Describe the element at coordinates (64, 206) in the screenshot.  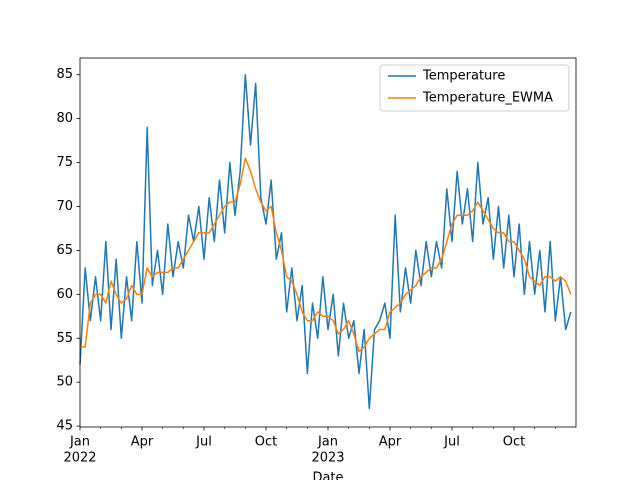
I see `y-tick-label: 70` at that location.